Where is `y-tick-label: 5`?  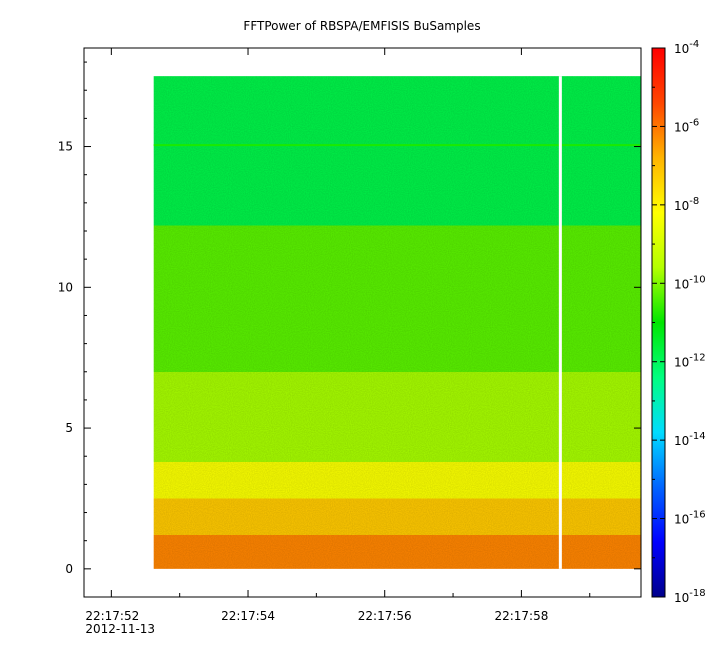 y-tick-label: 5 is located at coordinates (69, 428).